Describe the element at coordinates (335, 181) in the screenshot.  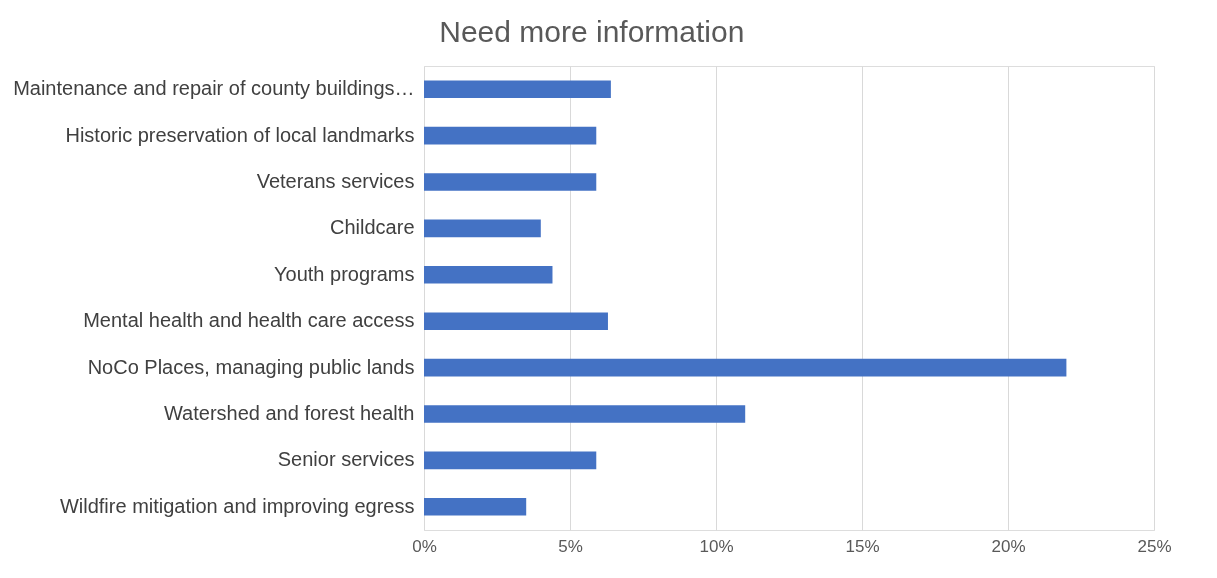
I see `y-tick-label: Veterans services` at that location.